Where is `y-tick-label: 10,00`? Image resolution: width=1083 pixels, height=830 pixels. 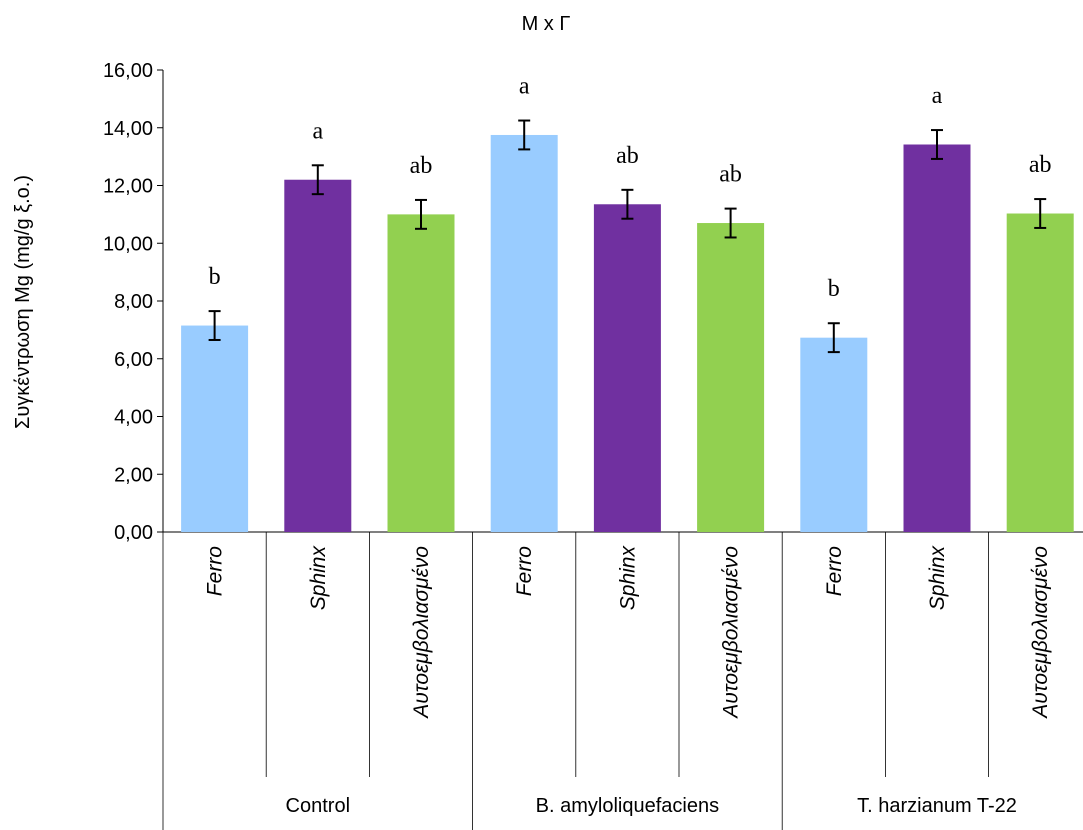
y-tick-label: 10,00 is located at coordinates (128, 244).